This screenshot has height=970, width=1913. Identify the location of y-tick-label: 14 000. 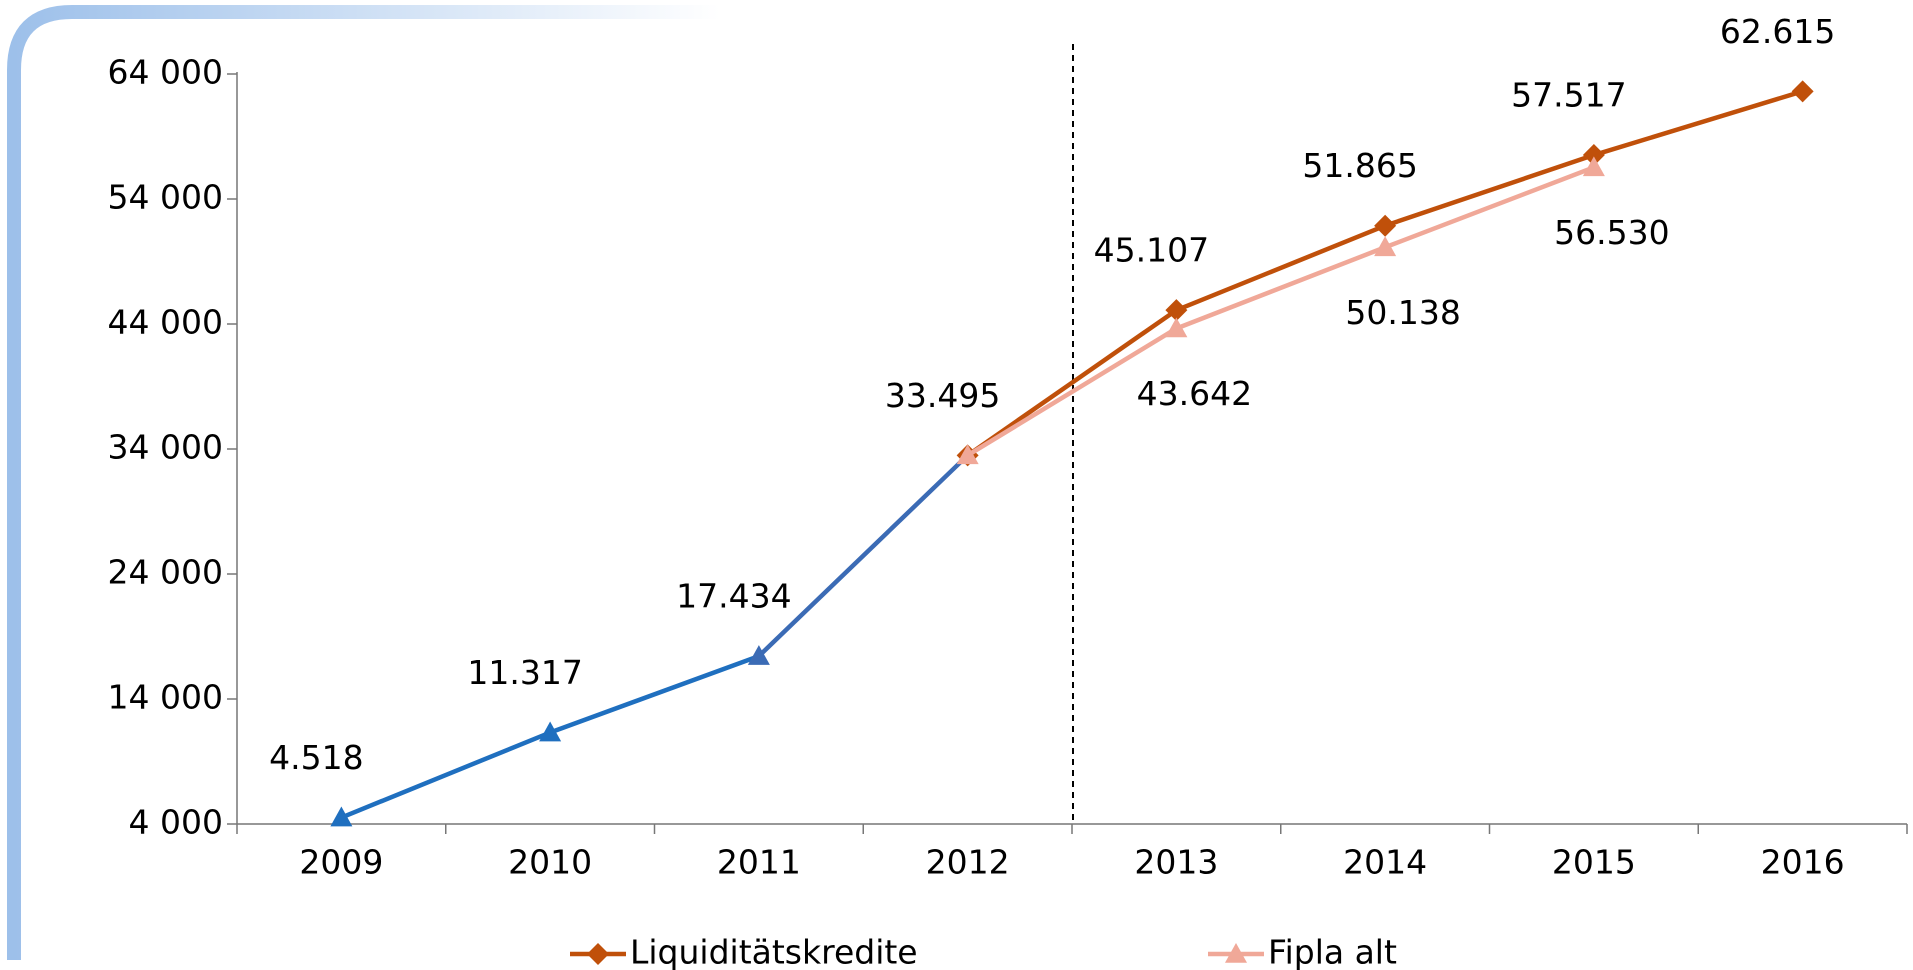
(165, 697).